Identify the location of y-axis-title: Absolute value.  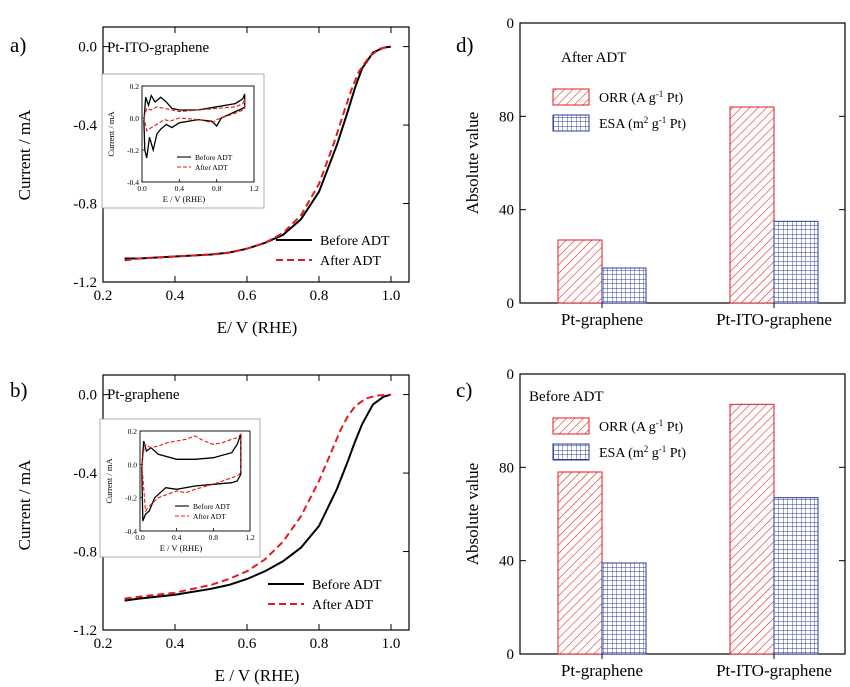
(472, 163).